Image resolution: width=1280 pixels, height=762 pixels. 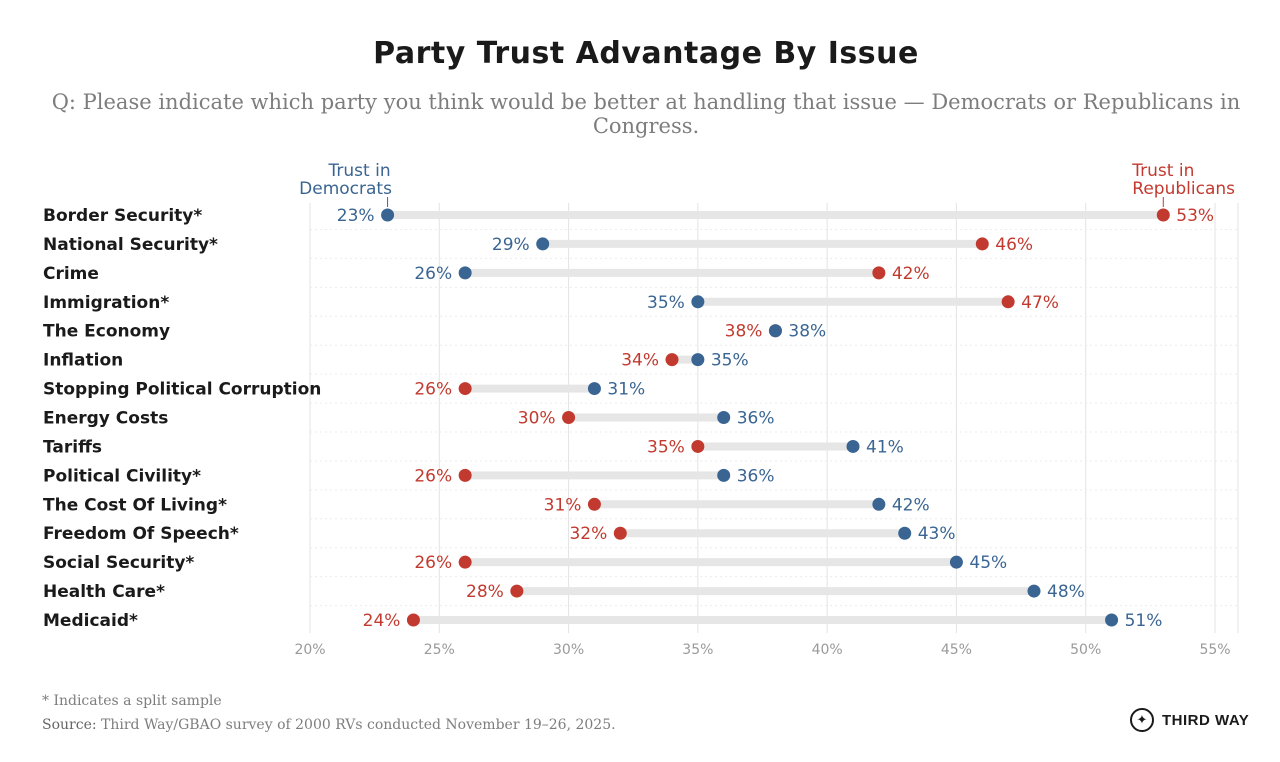 What do you see at coordinates (439, 650) in the screenshot?
I see `x-tick-label: 25%` at bounding box center [439, 650].